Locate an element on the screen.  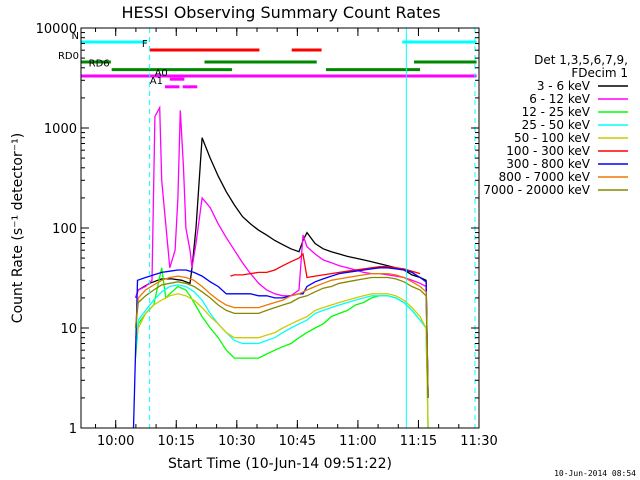
x-tick-label-0: 10:00 is located at coordinates (115, 441).